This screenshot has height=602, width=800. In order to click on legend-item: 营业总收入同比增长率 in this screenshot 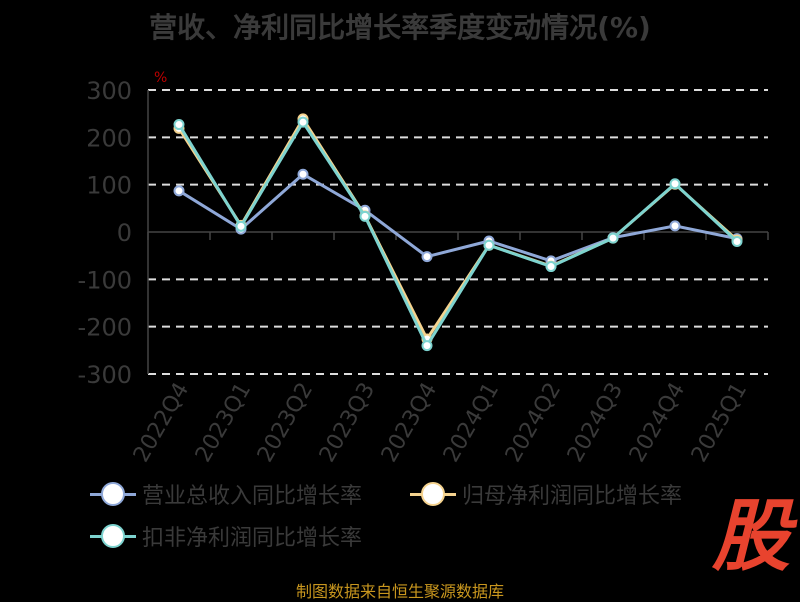, I will do `click(226, 494)`.